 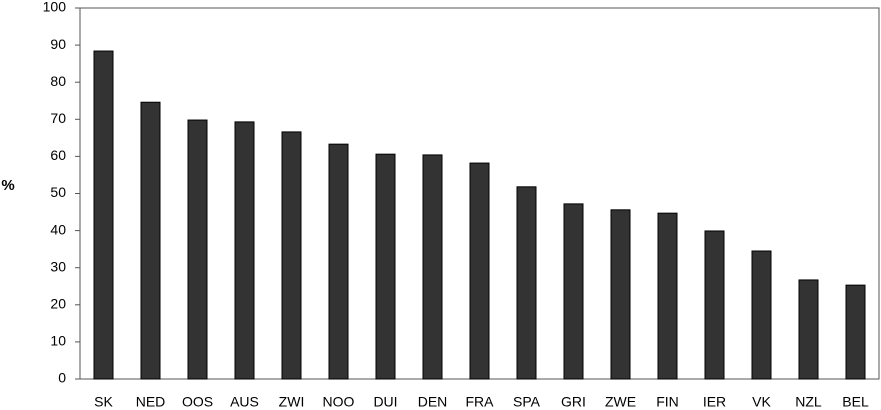 I want to click on x-tick-label: FRA, so click(x=480, y=402).